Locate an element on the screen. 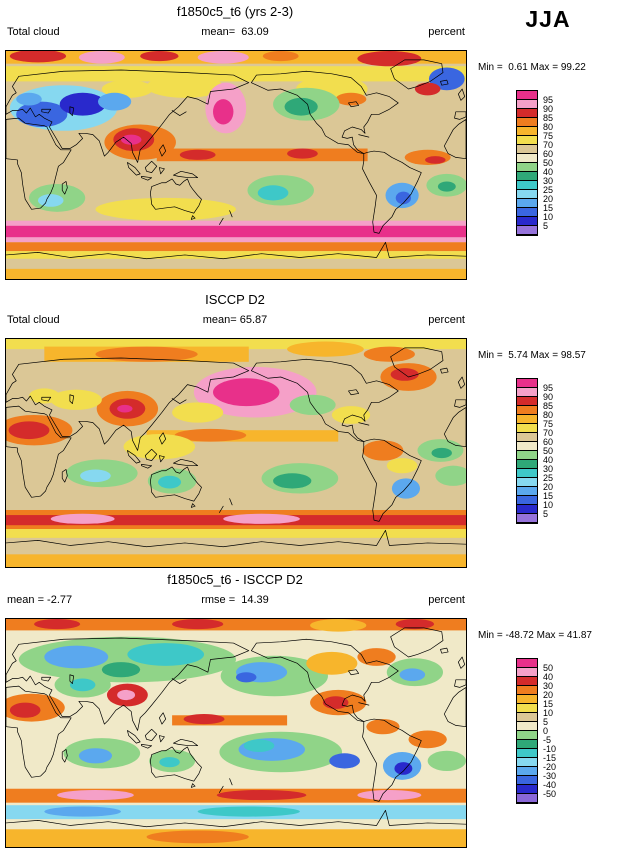 The width and height of the screenshot is (618, 861). season-label: JJA is located at coordinates (548, 19).